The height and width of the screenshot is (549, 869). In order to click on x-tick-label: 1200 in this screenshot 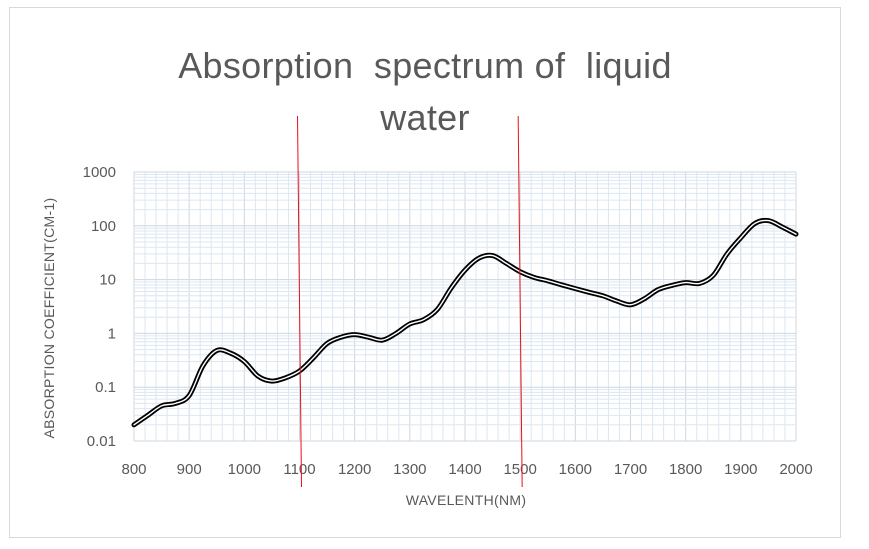, I will do `click(354, 469)`.